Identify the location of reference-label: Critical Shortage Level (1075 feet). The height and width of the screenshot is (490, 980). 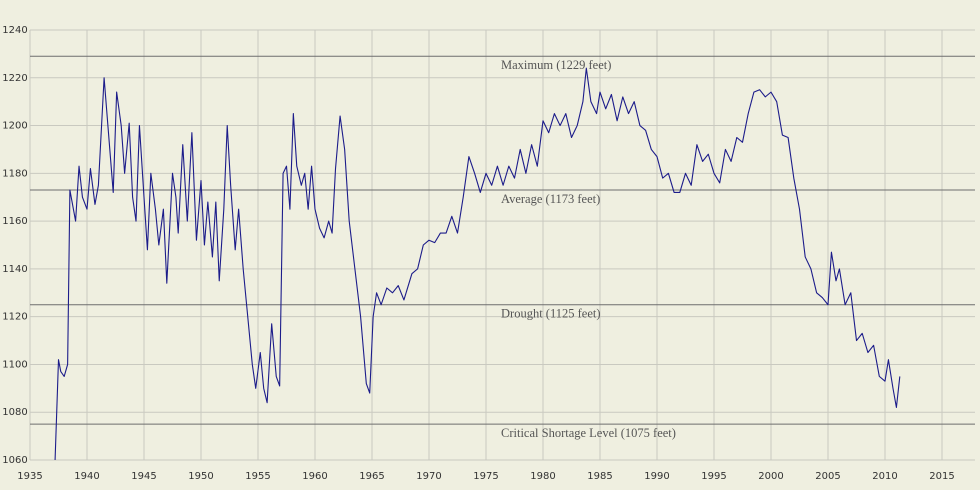
(588, 433).